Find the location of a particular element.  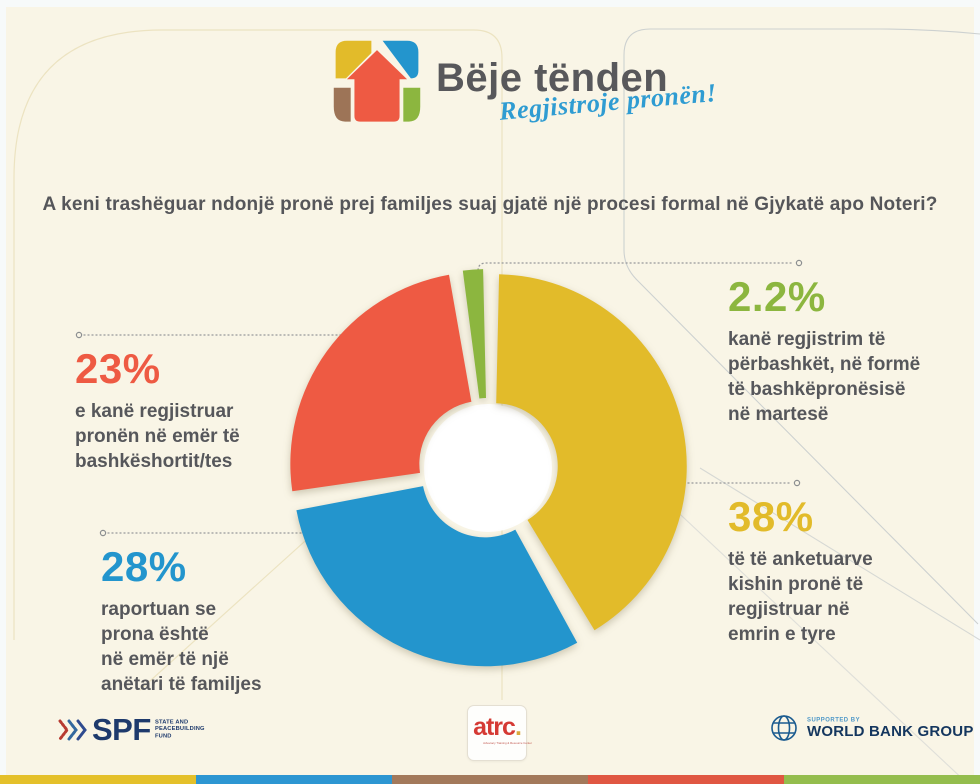

atrc-subtitle: Advocacy Training & Resource Center is located at coordinates (507, 743).